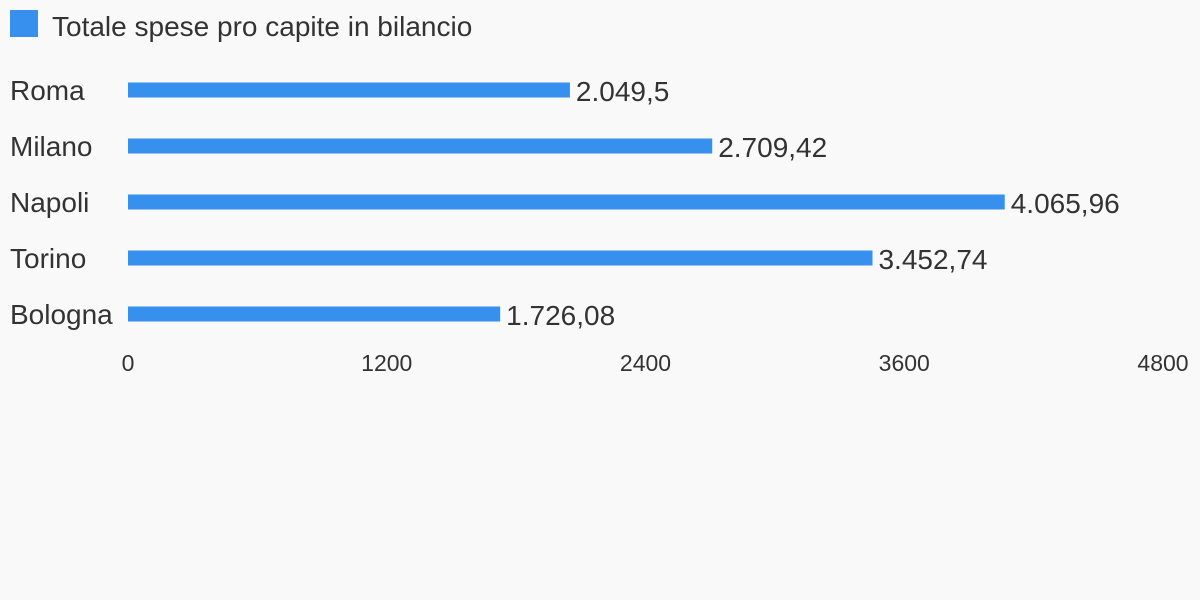  Describe the element at coordinates (932, 259) in the screenshot. I see `value-label-torino: 3.452,74` at that location.